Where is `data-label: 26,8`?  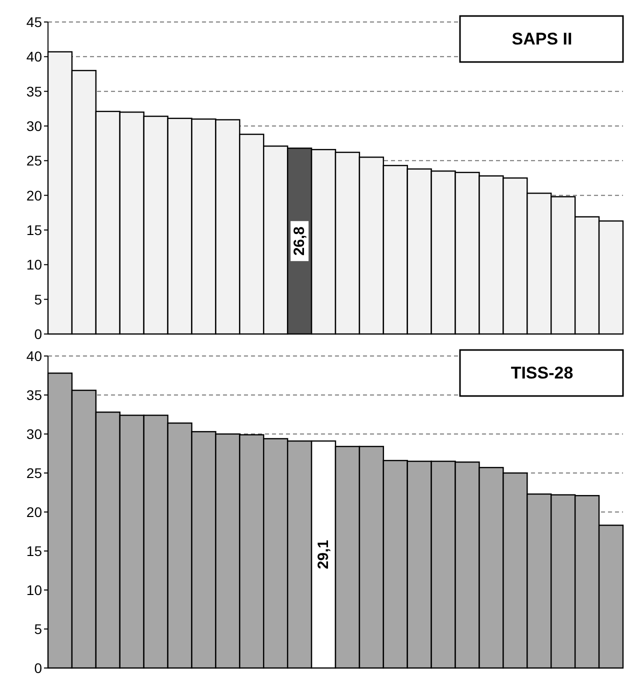
data-label: 26,8 is located at coordinates (299, 241).